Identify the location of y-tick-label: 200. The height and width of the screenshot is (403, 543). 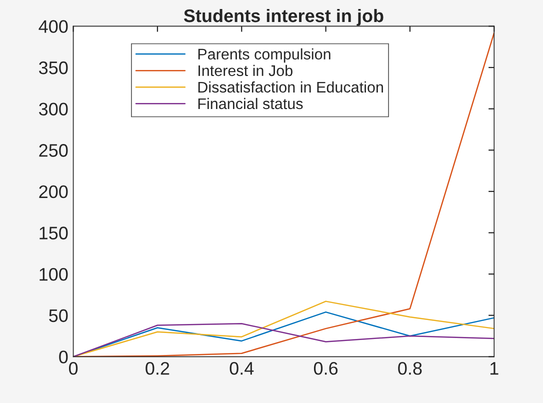
(53, 191).